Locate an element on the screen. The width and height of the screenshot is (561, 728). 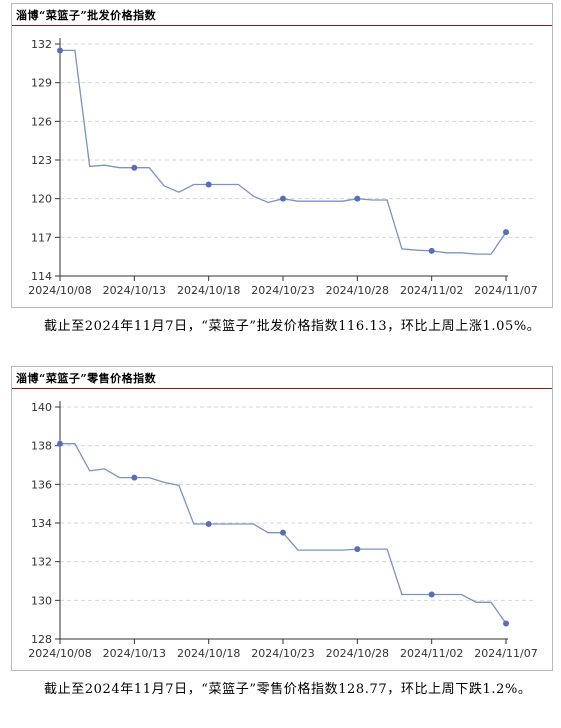
y-tick-label: 123 is located at coordinates (41, 160).